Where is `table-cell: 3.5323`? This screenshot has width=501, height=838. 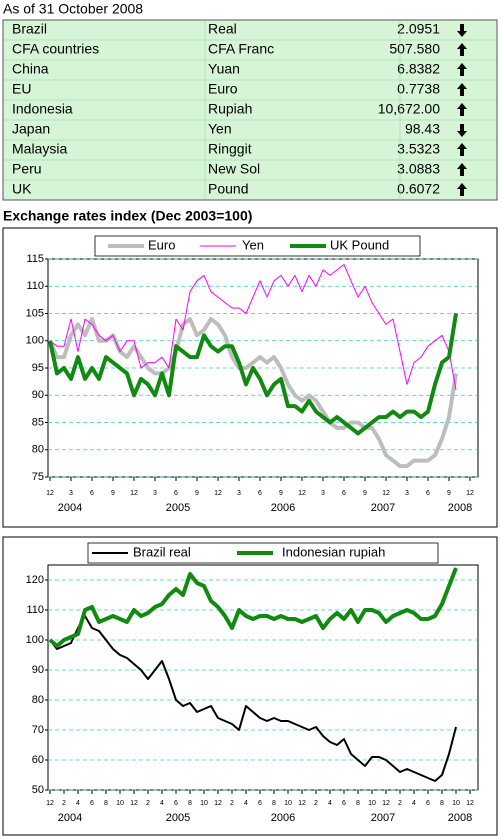
table-cell: 3.5323 is located at coordinates (418, 149).